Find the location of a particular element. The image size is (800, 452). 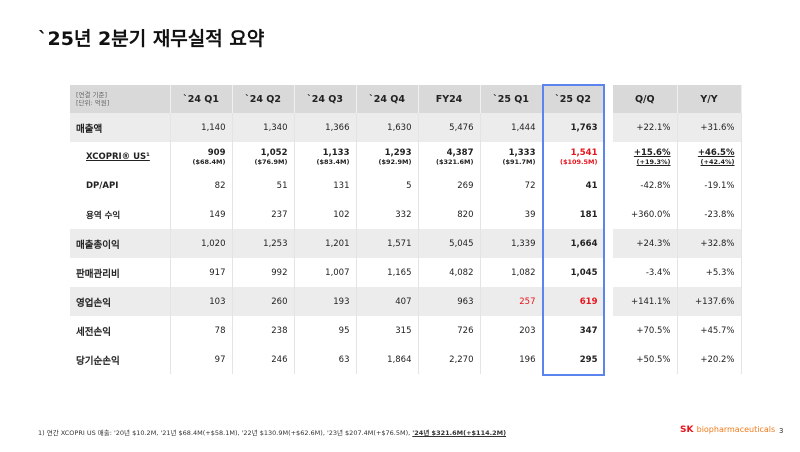

yy-cell: +45.7% is located at coordinates (709, 330).